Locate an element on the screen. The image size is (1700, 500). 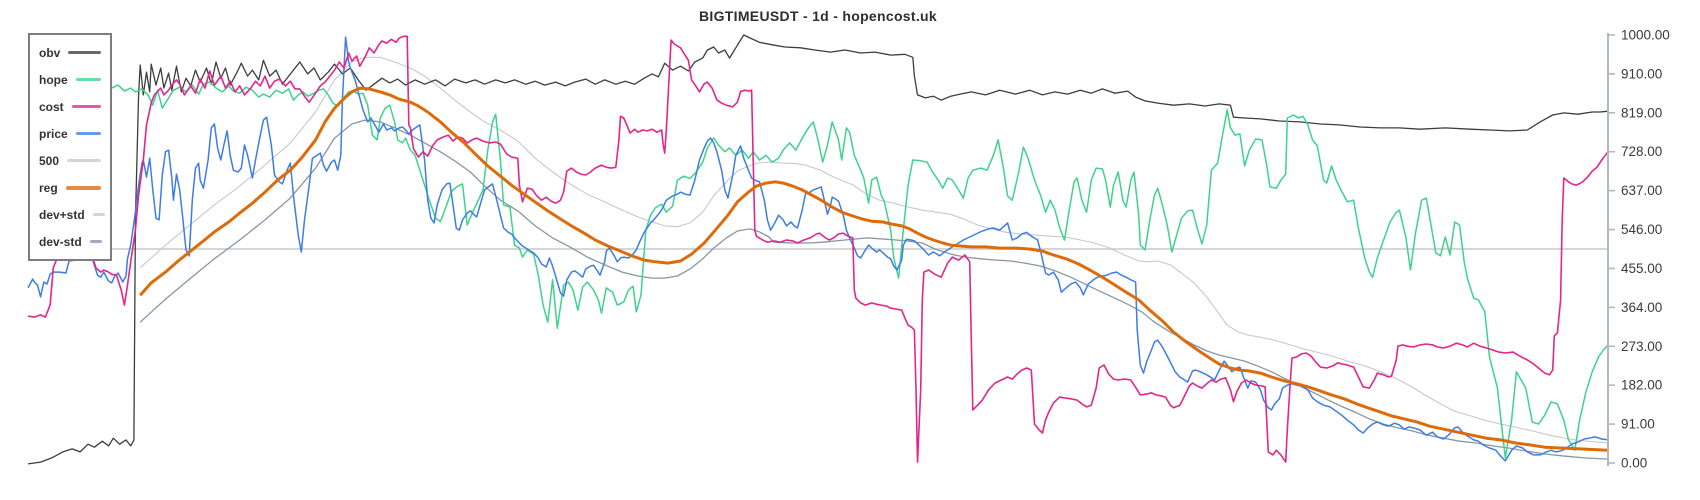
y-axis-tick-label: 819.00 is located at coordinates (1641, 112).